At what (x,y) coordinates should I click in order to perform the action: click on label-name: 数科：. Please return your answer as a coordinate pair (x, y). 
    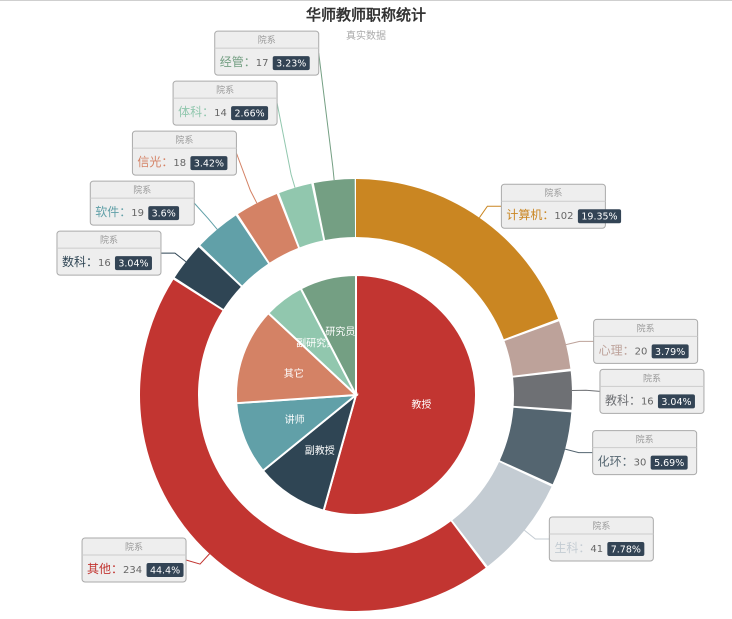
    Looking at the image, I should click on (80, 261).